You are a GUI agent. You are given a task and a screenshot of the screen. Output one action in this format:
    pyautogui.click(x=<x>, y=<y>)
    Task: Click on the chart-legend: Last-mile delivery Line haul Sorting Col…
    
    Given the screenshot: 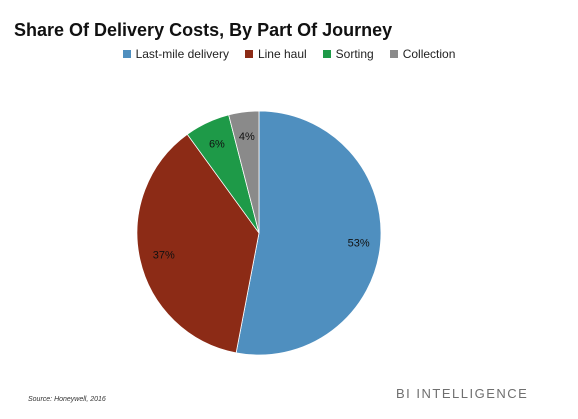 What is the action you would take?
    pyautogui.click(x=289, y=54)
    